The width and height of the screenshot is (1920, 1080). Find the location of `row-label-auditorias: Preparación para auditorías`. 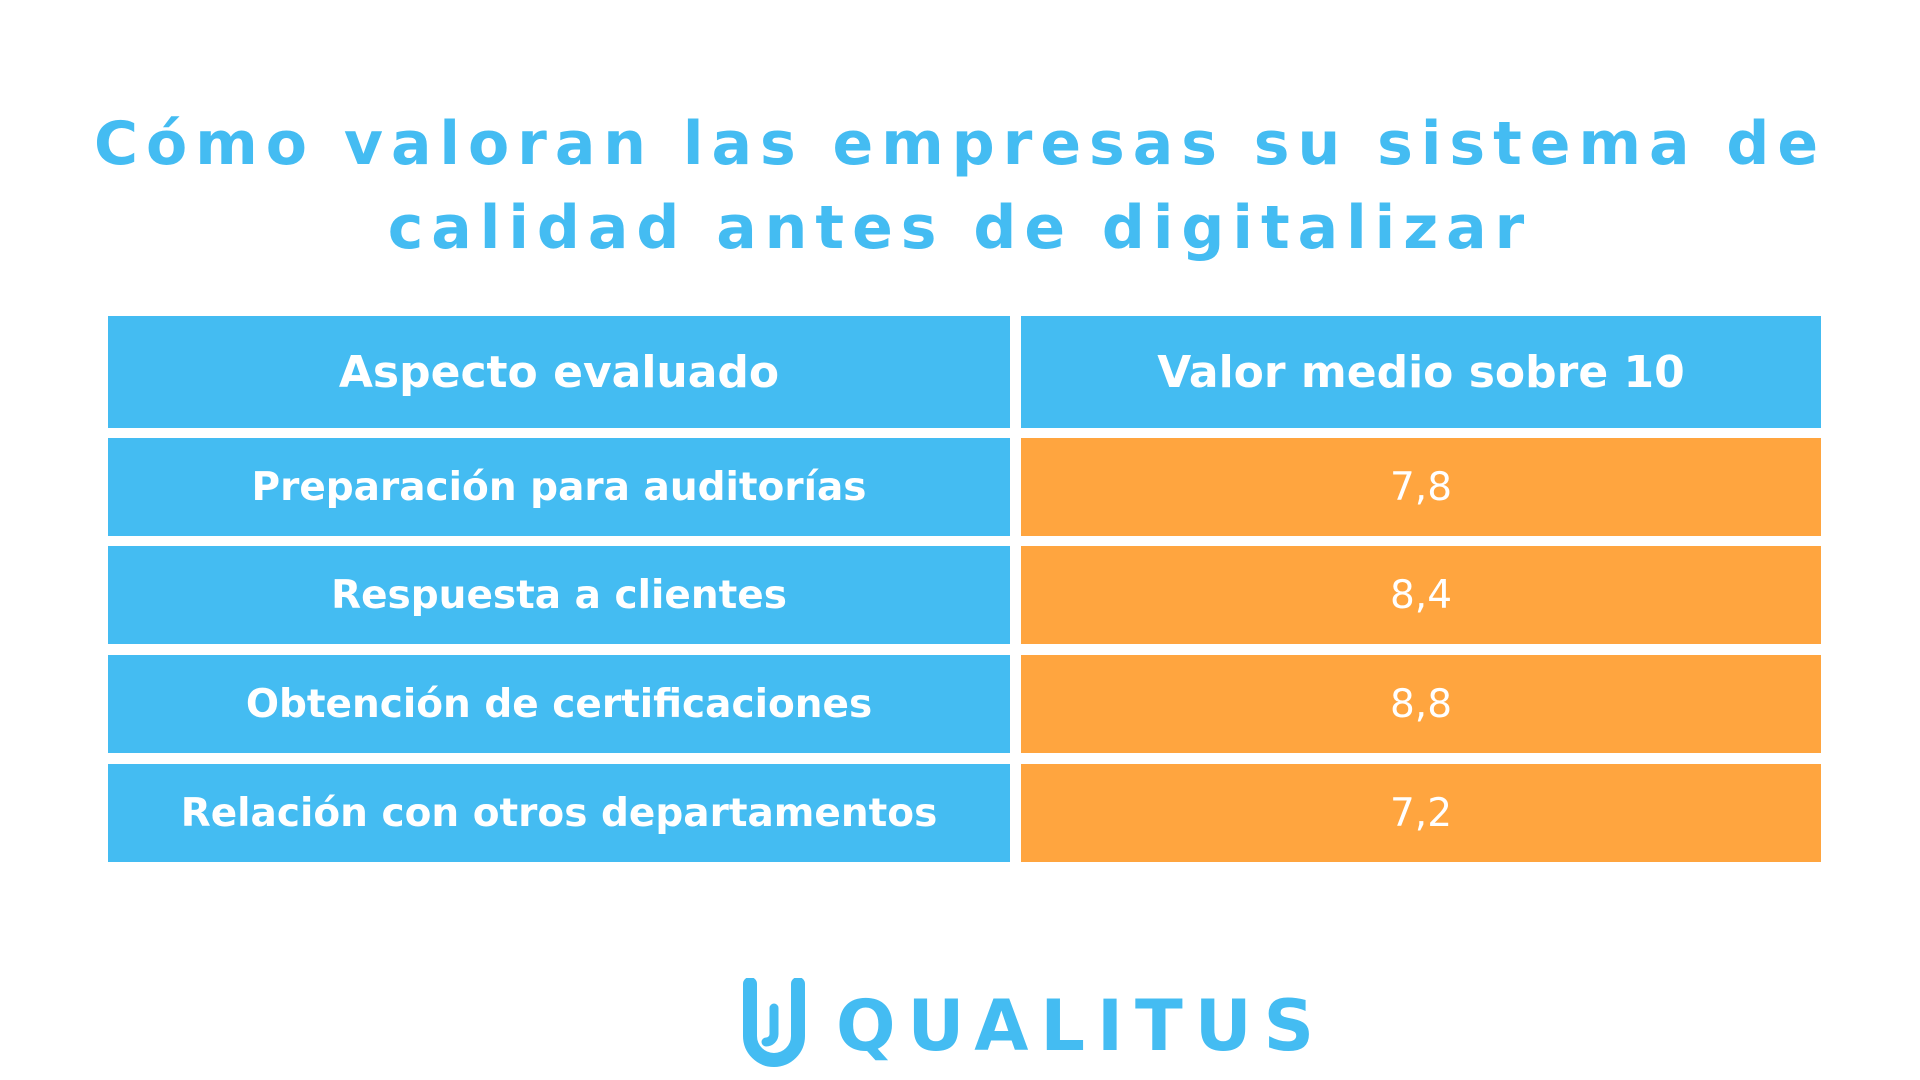

row-label-auditorias: Preparación para auditorías is located at coordinates (559, 487).